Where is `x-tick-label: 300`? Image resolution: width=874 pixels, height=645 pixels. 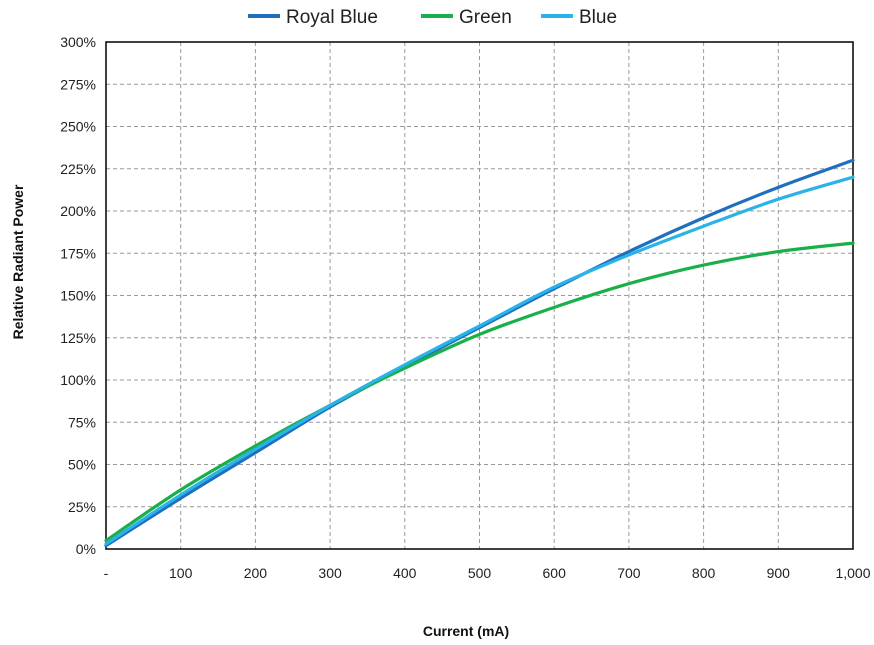 x-tick-label: 300 is located at coordinates (330, 573).